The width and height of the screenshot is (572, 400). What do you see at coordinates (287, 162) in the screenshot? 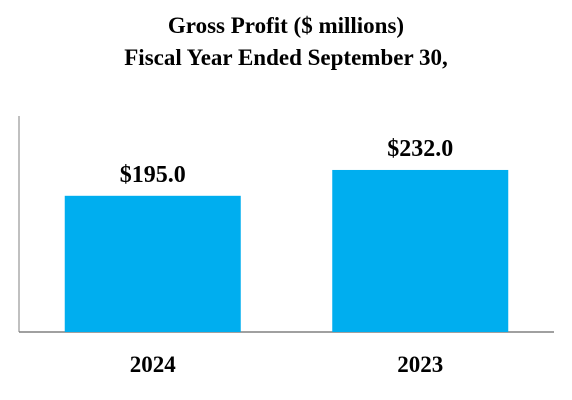
I see `data-label-group: $195.0 $232.0` at bounding box center [287, 162].